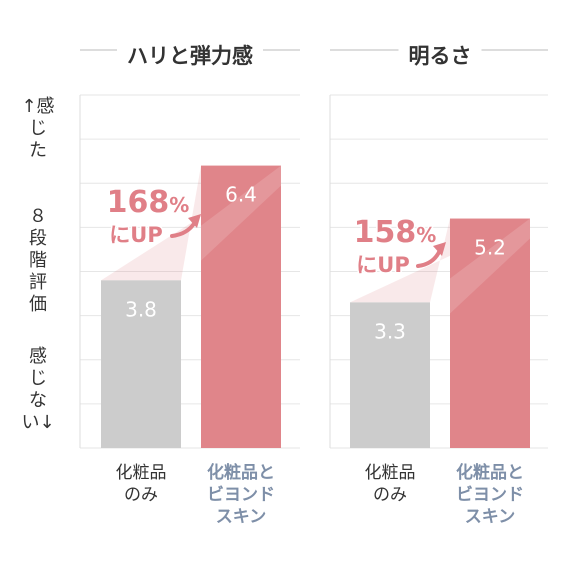 Image resolution: width=580 pixels, height=570 pixels. Describe the element at coordinates (38, 400) in the screenshot. I see `y-axis-bottom-char: な` at that location.